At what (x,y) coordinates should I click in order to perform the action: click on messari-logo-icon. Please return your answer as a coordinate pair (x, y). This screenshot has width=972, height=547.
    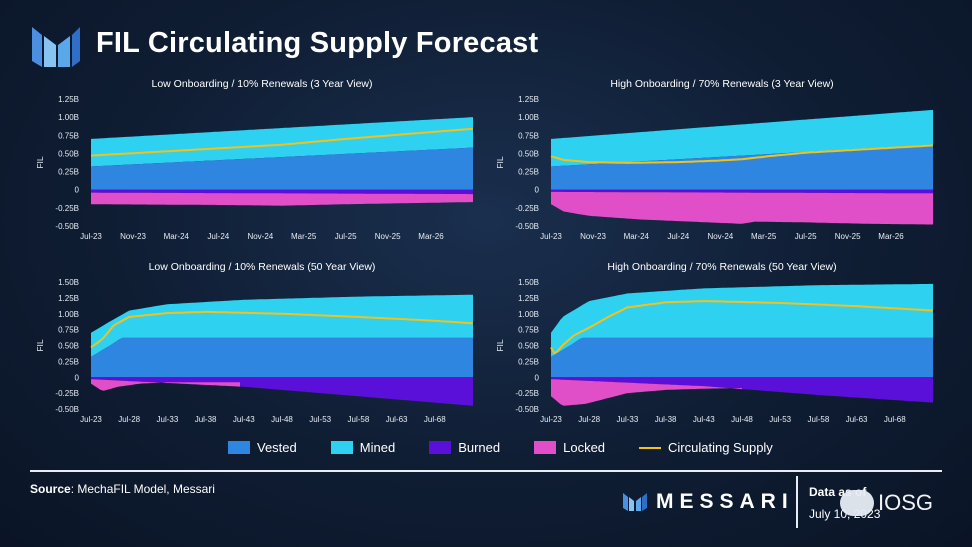
    Looking at the image, I should click on (56, 47).